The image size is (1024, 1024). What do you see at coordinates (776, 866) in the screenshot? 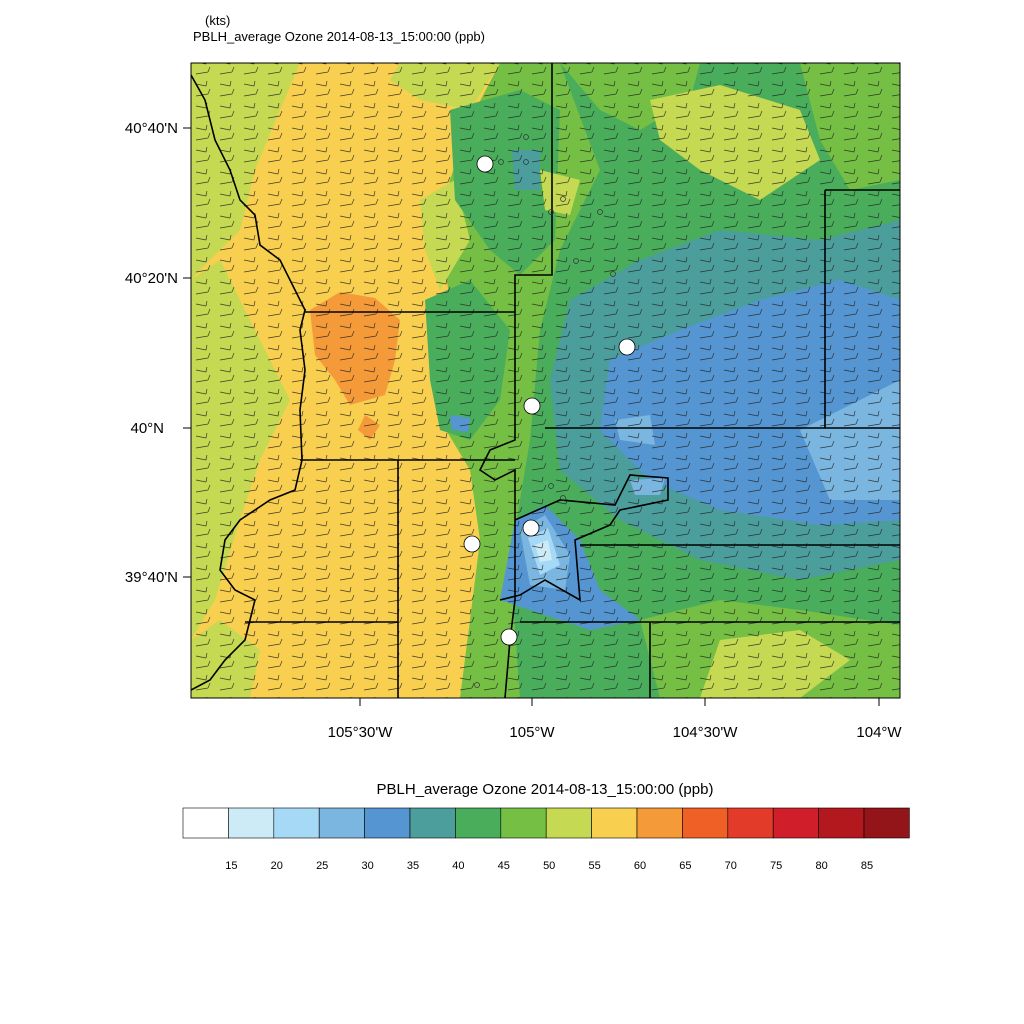
I see `colorbar-tick-75: 75` at bounding box center [776, 866].